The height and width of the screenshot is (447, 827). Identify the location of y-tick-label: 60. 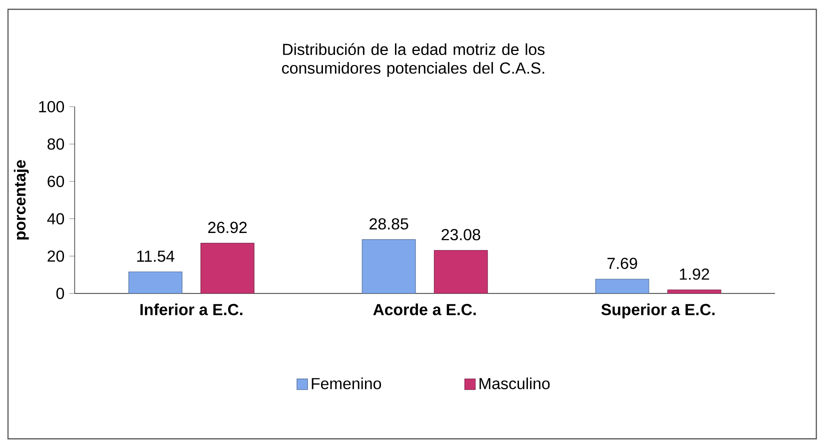
(56, 182).